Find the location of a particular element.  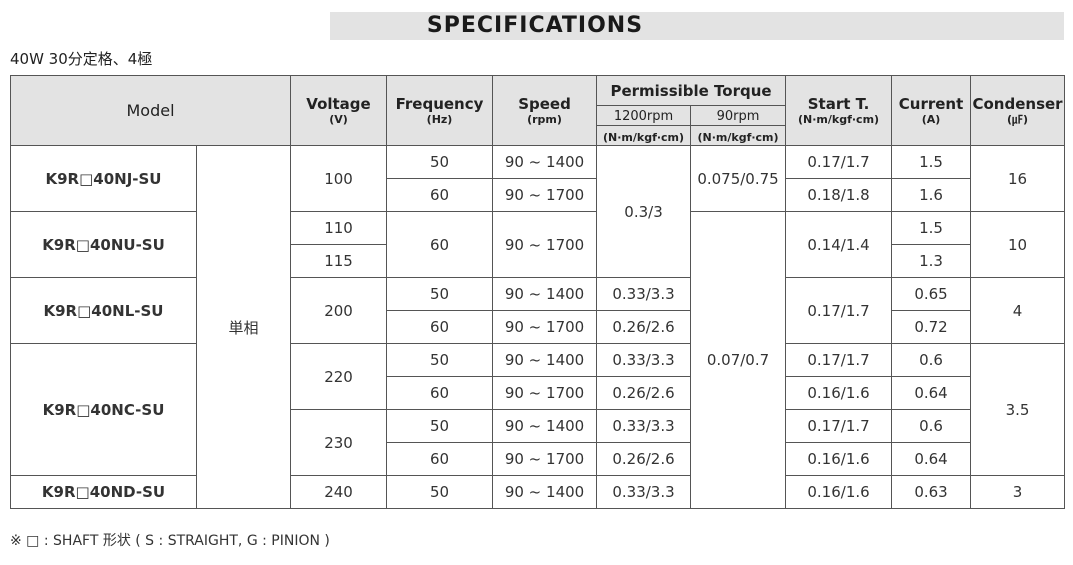

table-row: 230 50 90 ~ 1400 0.33/3.3 0.17/1.7 0.6 is located at coordinates (538, 442).